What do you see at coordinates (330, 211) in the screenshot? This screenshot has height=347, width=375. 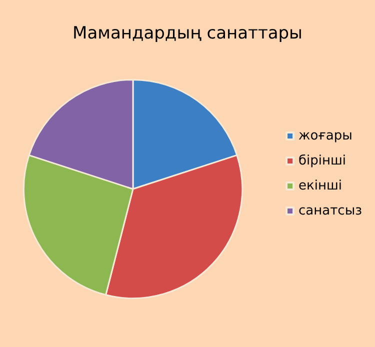 I see `legend-label: санатсыз` at bounding box center [330, 211].